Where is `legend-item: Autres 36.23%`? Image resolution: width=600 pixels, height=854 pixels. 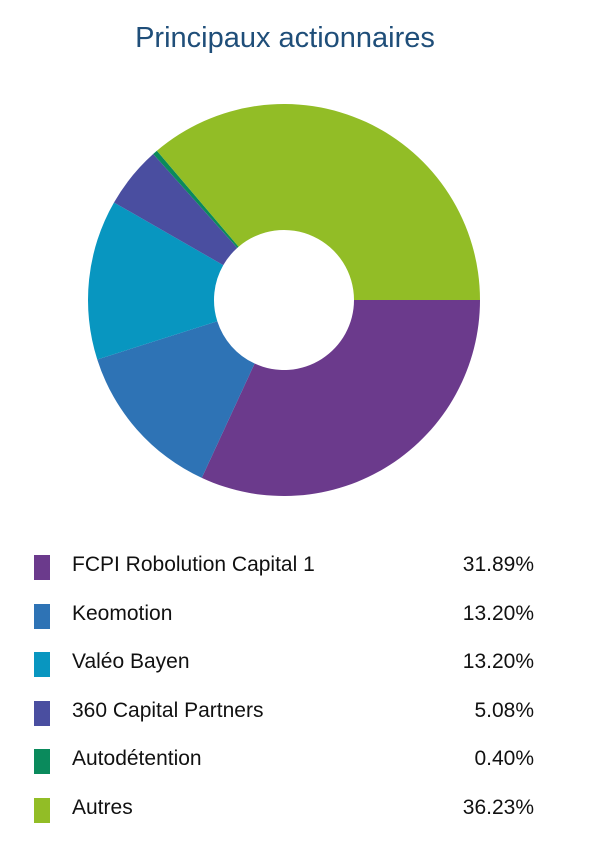
legend-item: Autres 36.23% is located at coordinates (289, 812).